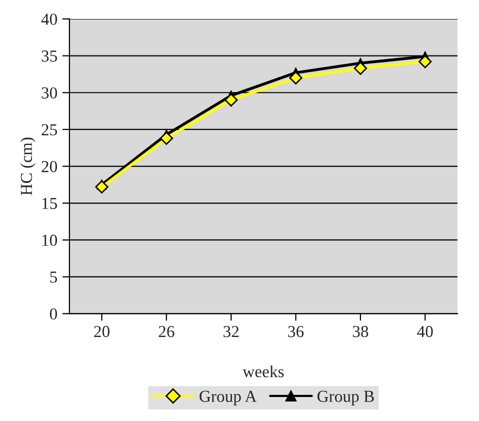  Describe the element at coordinates (50, 166) in the screenshot. I see `y-tick-label: 20` at that location.